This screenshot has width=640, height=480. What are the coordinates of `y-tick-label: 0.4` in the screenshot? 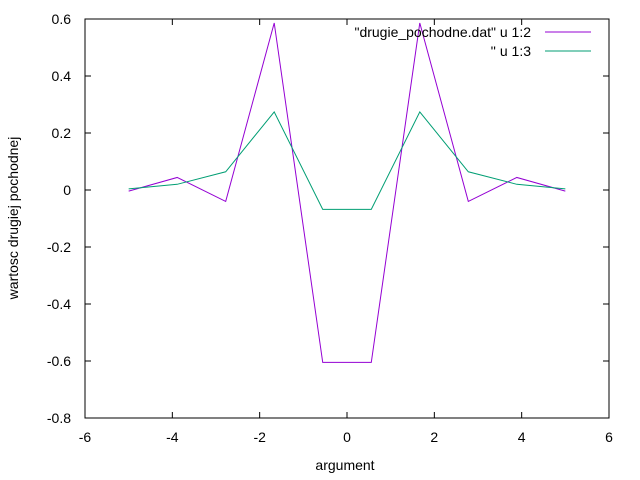 It's located at (62, 76).